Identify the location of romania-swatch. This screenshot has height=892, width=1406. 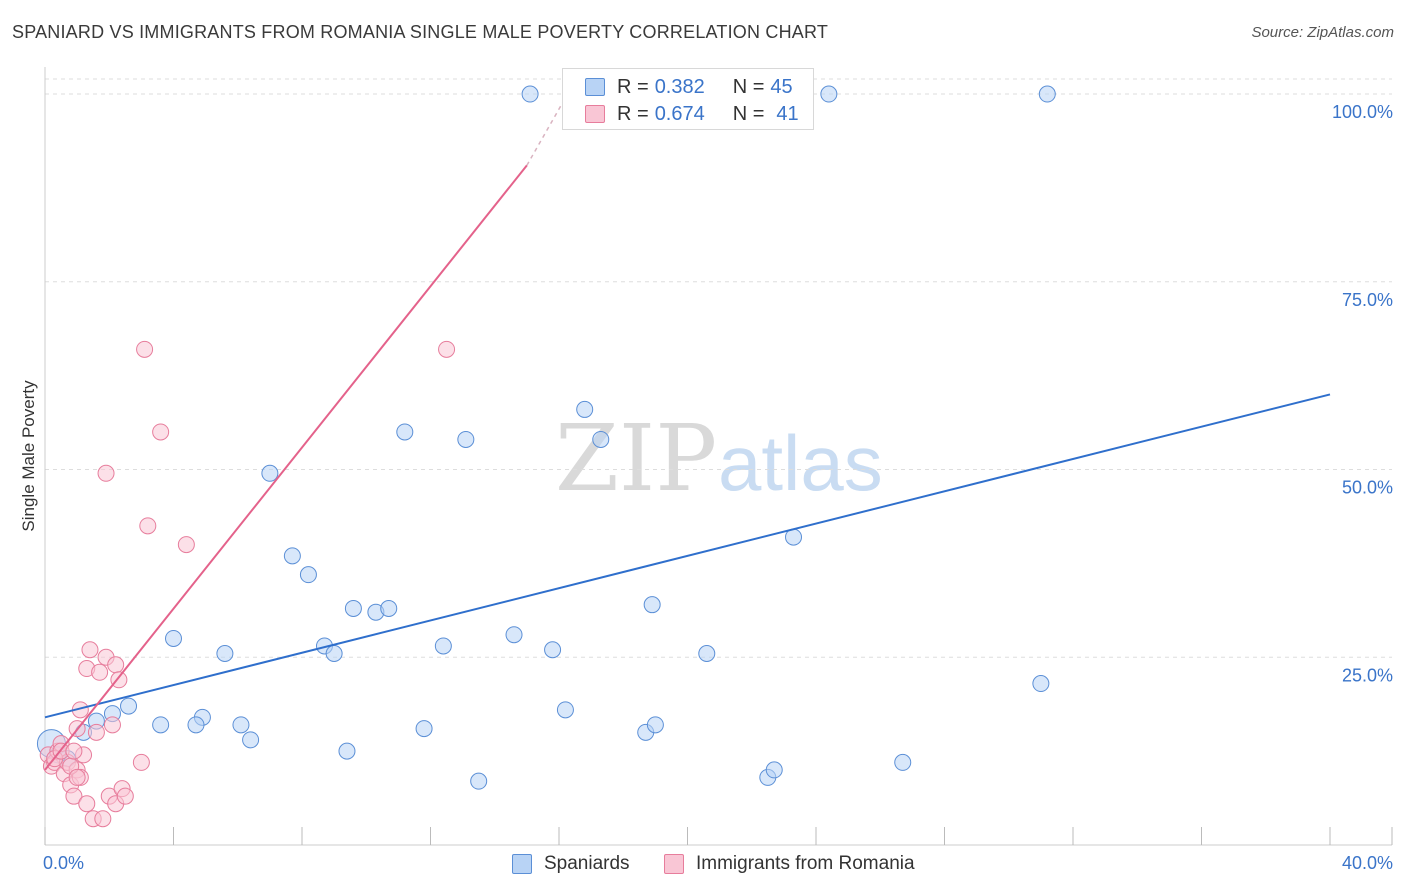
(595, 114).